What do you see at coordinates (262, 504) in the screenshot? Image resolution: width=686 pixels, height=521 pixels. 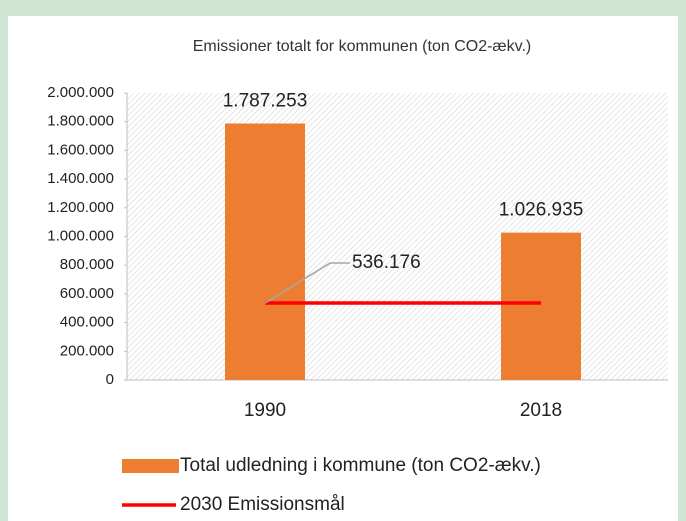 I see `legend-label: 2030 Emissionsmål` at bounding box center [262, 504].